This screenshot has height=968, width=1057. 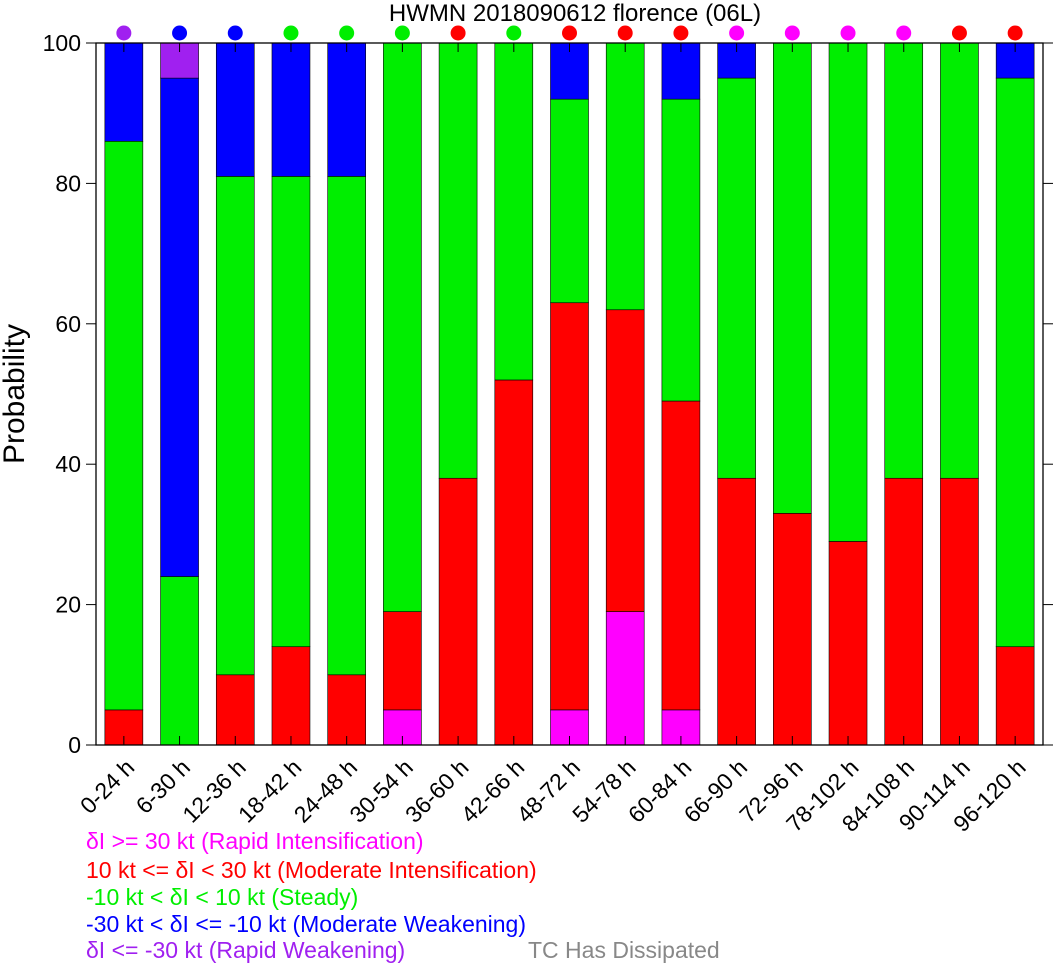 I want to click on bar-segment-42-66h-s1, so click(x=514, y=562).